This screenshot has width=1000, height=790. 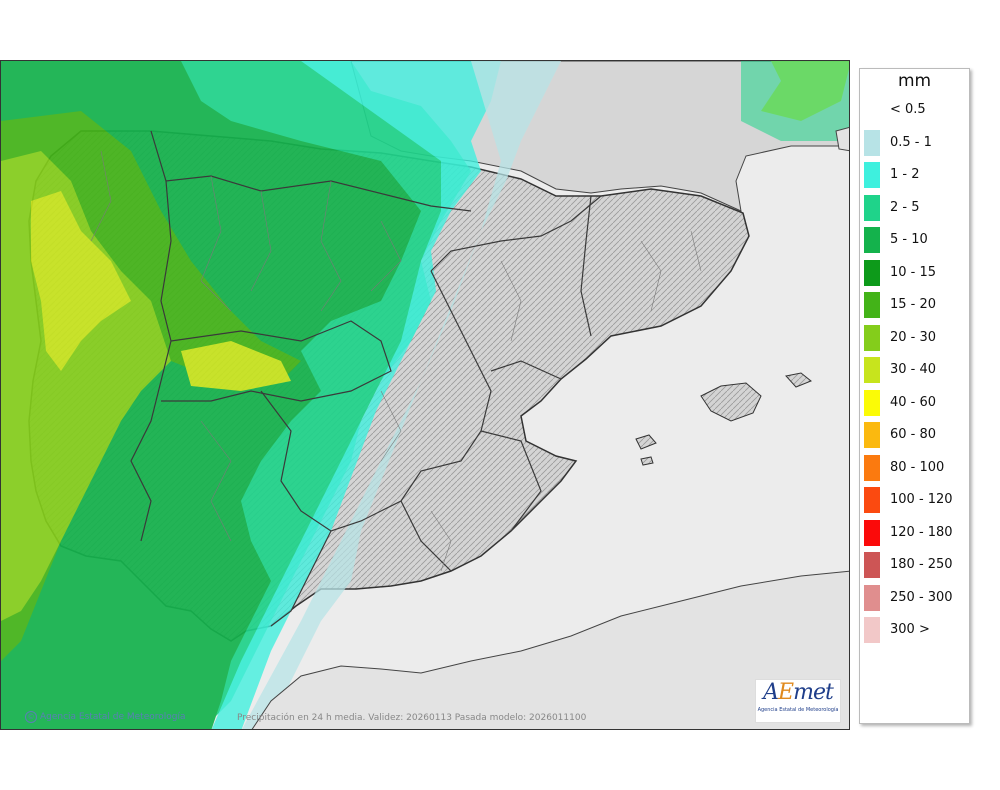 I want to click on legend-label: 20 - 30, so click(x=913, y=337).